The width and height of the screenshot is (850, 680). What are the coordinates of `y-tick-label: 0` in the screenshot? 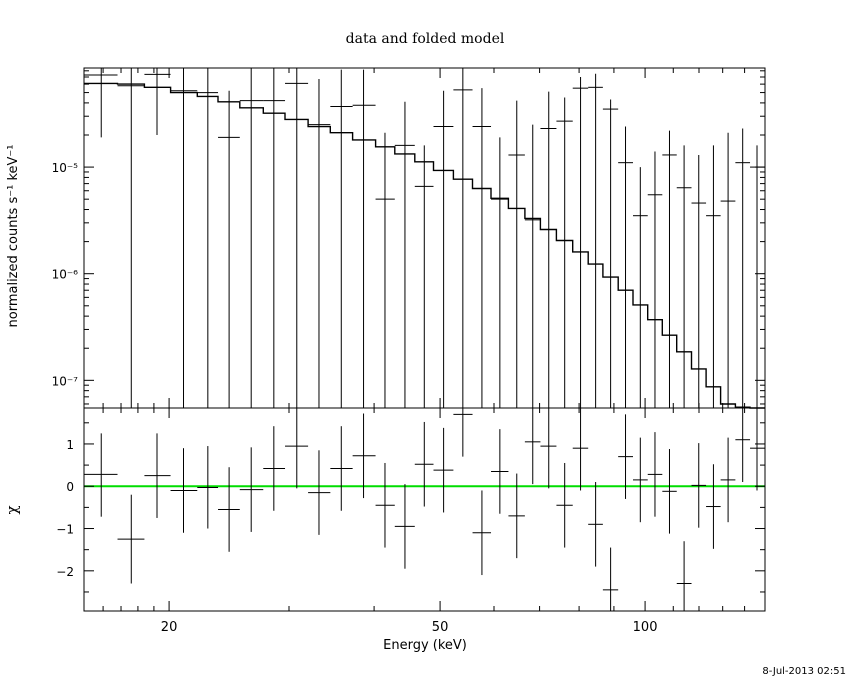 It's located at (70, 487).